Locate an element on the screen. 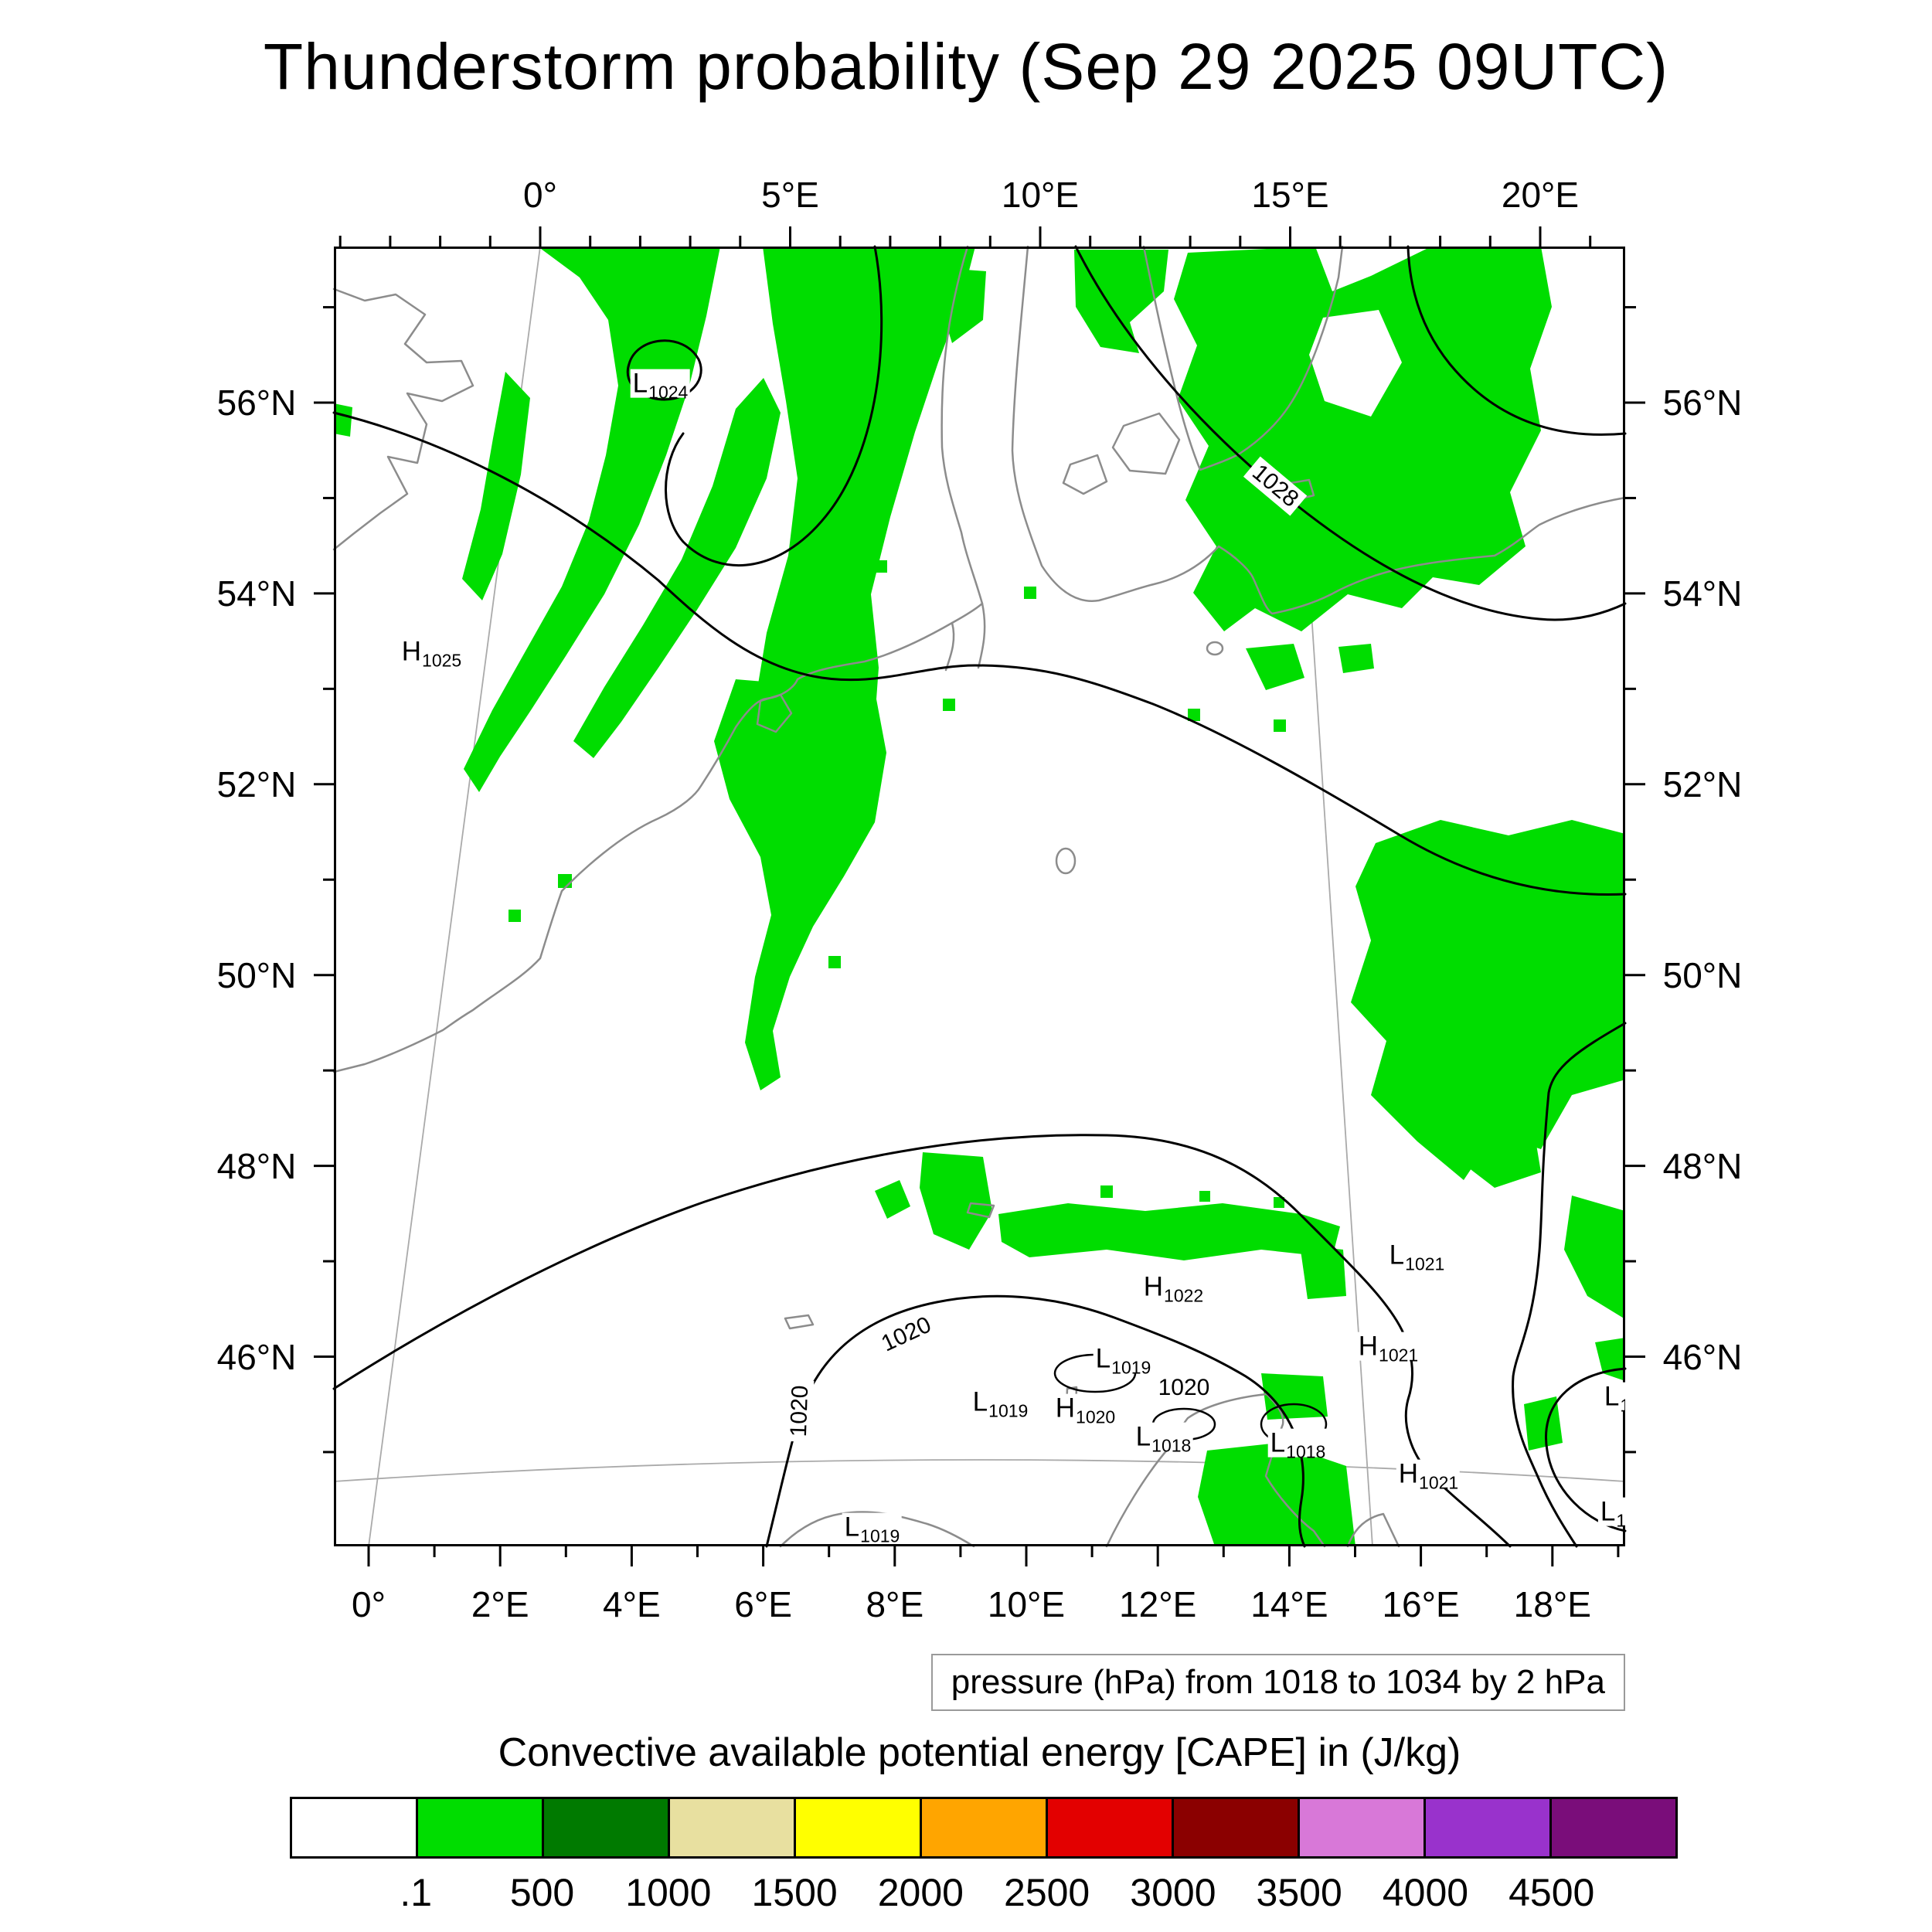 The image size is (1932, 1932). lake-geneva is located at coordinates (800, 1322).